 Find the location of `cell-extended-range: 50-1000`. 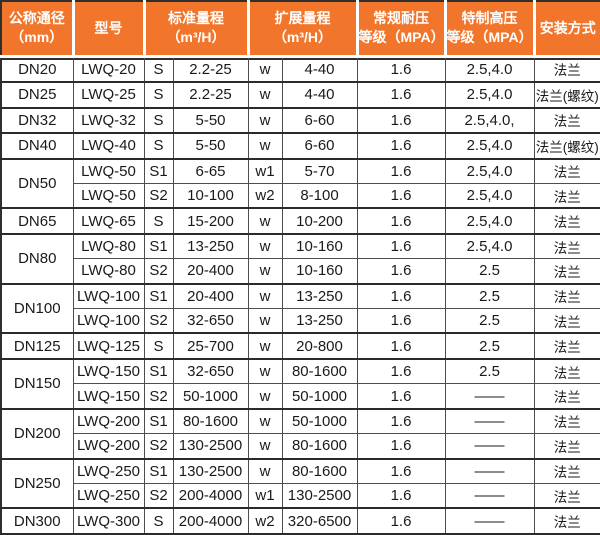

cell-extended-range: 50-1000 is located at coordinates (319, 396).